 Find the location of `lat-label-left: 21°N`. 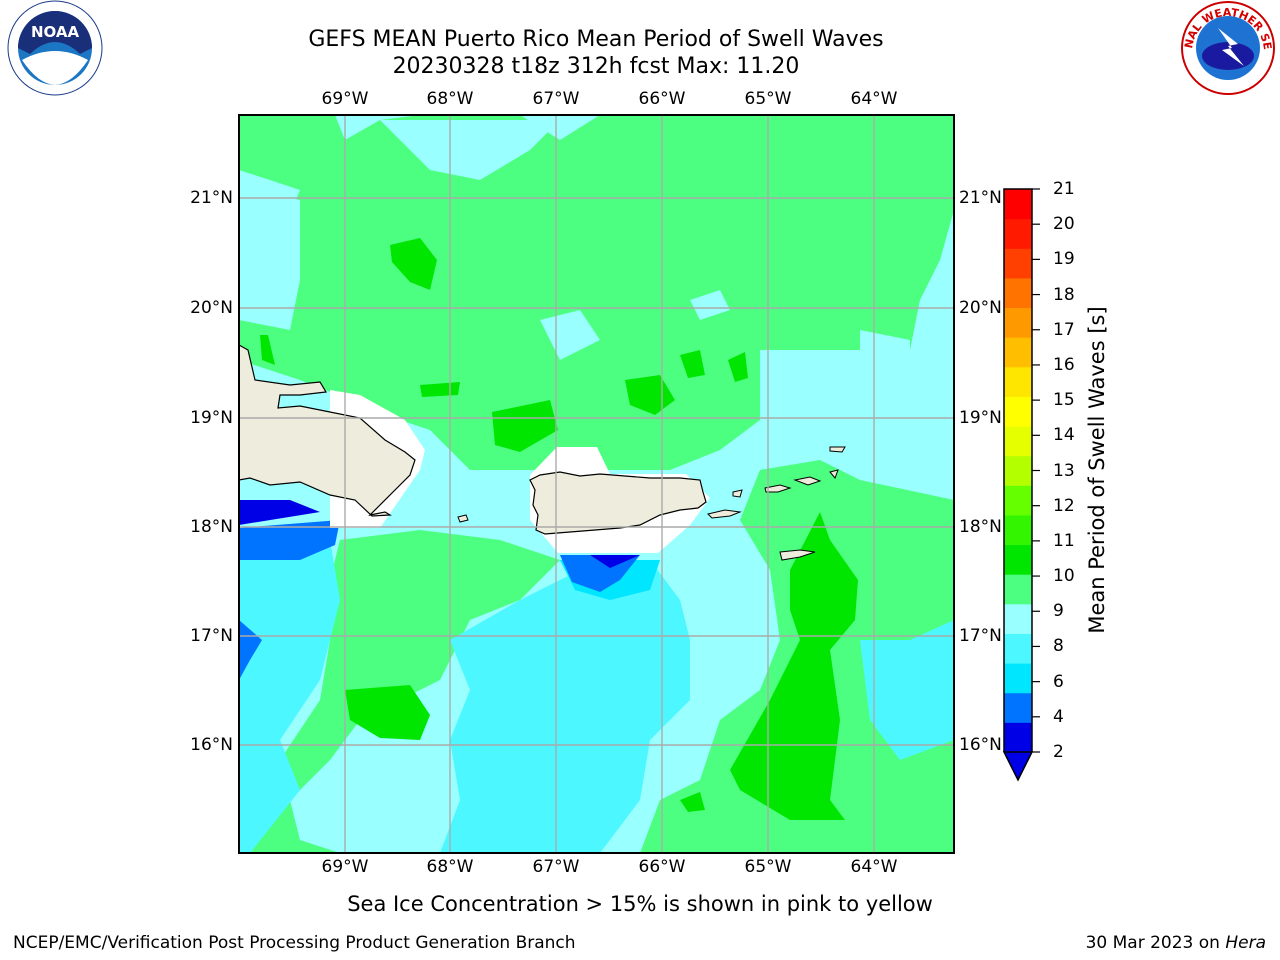

lat-label-left: 21°N is located at coordinates (211, 198).